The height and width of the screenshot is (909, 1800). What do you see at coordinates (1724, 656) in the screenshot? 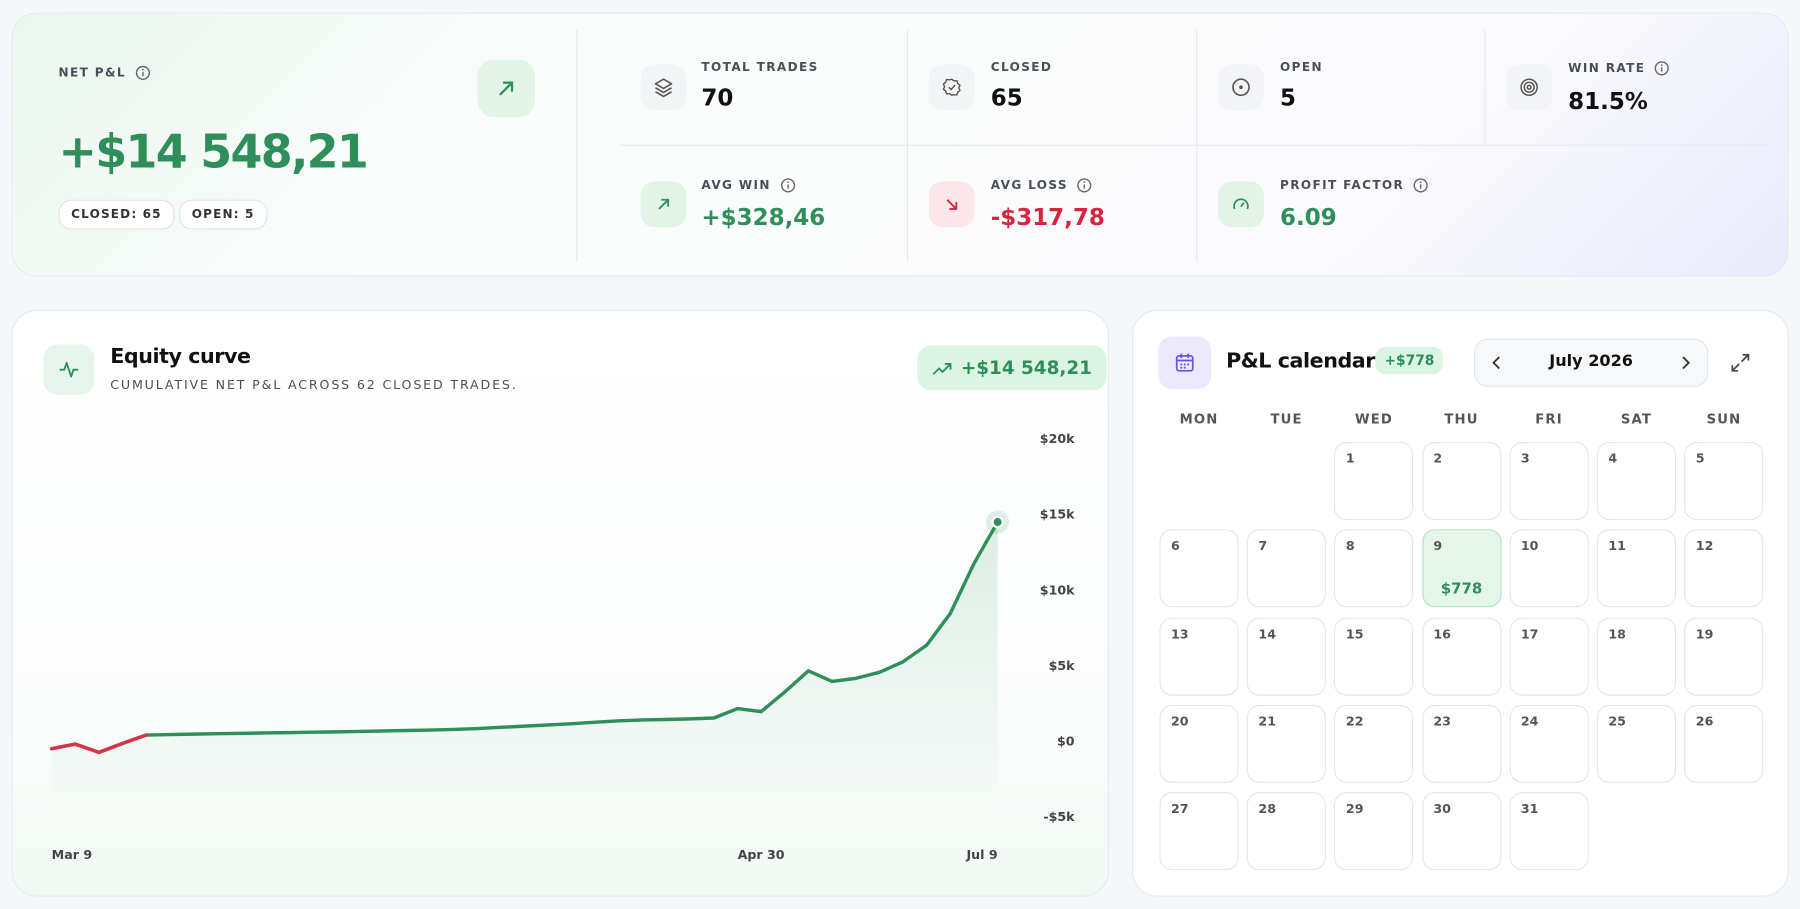
I see `day-cell: 19` at bounding box center [1724, 656].